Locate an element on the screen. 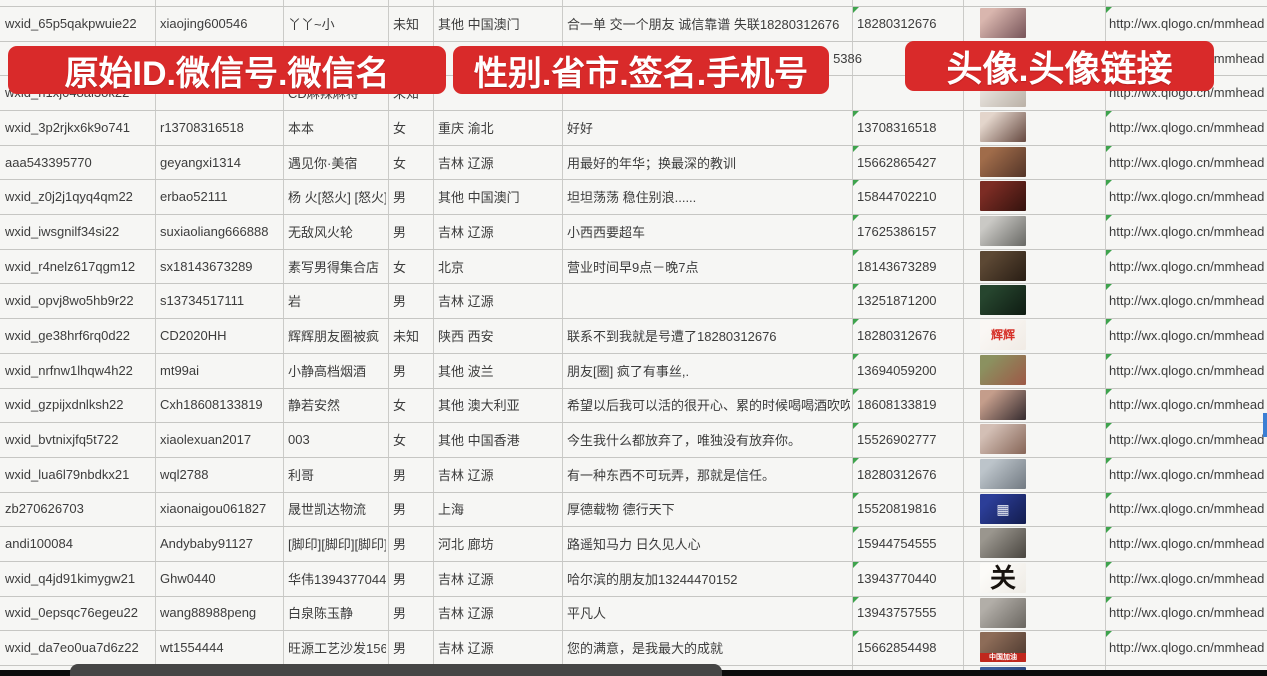 This screenshot has height=676, width=1267. cell-region: 其他 澳大利亚 is located at coordinates (499, 405).